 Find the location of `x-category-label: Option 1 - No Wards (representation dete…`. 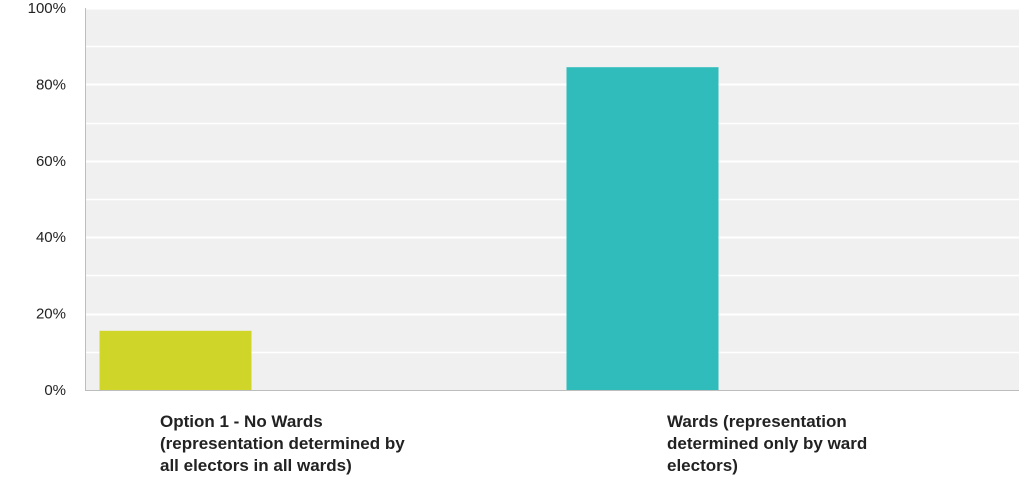

x-category-label: Option 1 - No Wards (representation dete… is located at coordinates (282, 443).